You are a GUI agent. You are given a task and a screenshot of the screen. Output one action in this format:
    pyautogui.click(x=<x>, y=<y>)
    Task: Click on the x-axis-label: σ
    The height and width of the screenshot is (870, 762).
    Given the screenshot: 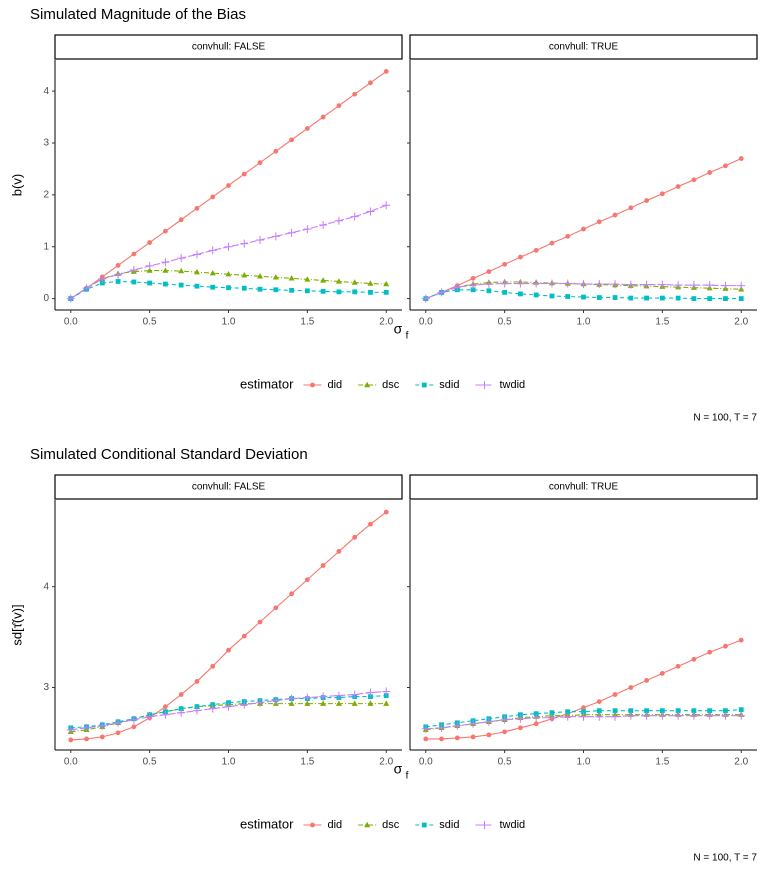 What is the action you would take?
    pyautogui.click(x=398, y=329)
    